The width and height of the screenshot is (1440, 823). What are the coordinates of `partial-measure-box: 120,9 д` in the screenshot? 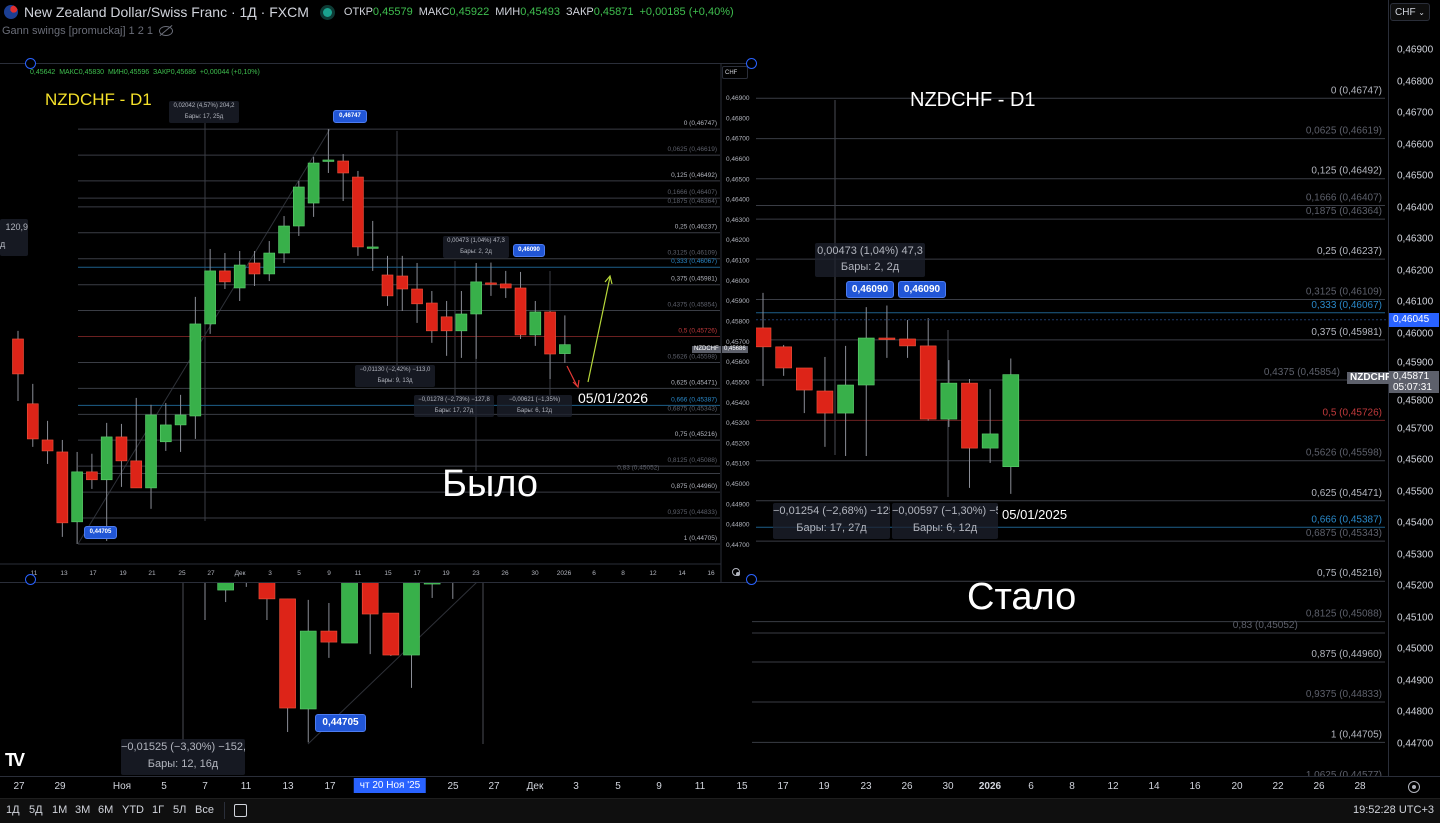 It's located at (14, 237).